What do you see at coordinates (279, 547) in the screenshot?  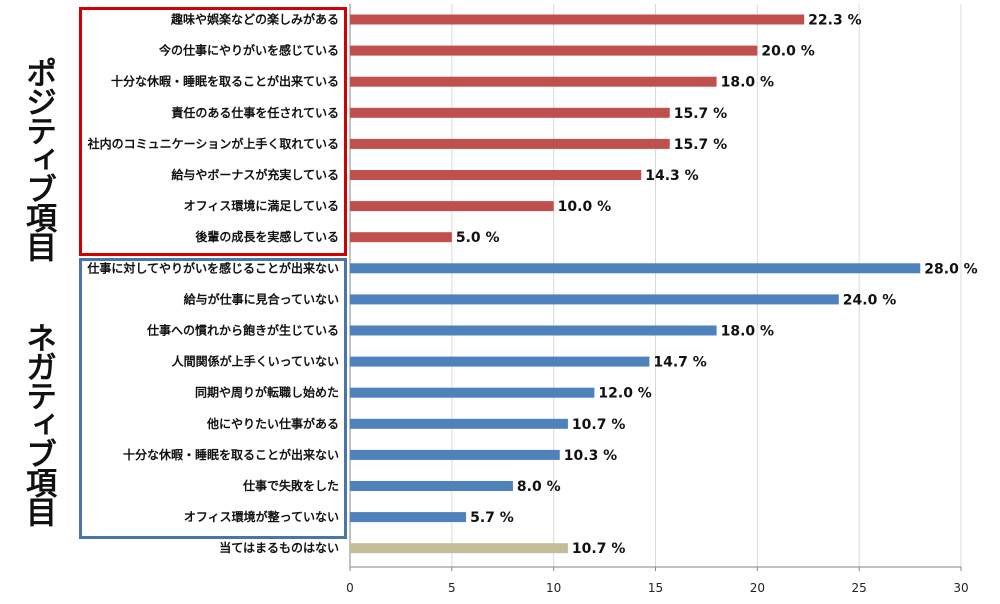 I see `category-label: 当てはまるものはない` at bounding box center [279, 547].